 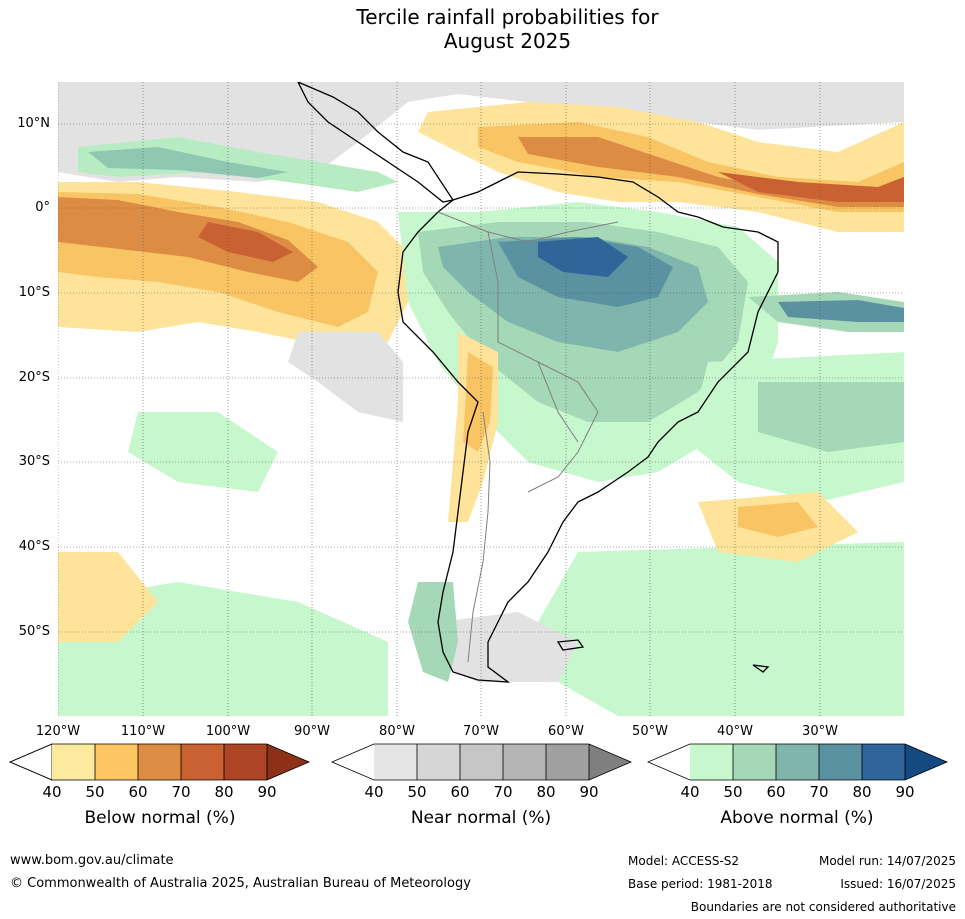 What do you see at coordinates (33, 123) in the screenshot?
I see `lat-label-10n: 10°N` at bounding box center [33, 123].